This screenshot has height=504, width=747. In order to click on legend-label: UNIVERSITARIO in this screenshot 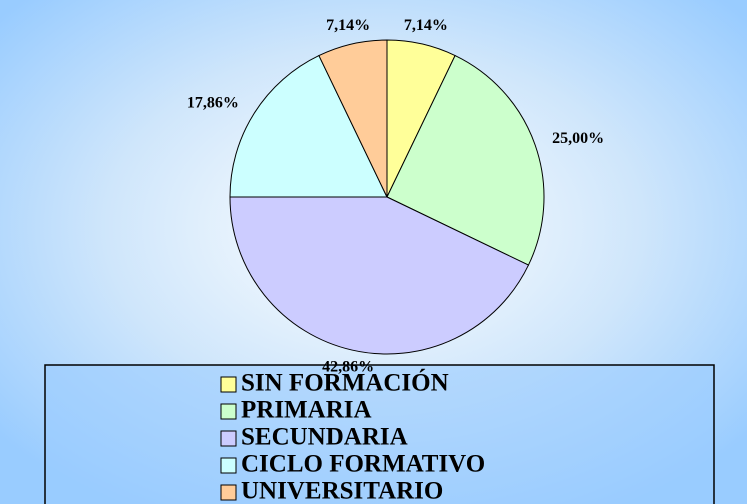, I will do `click(342, 491)`.